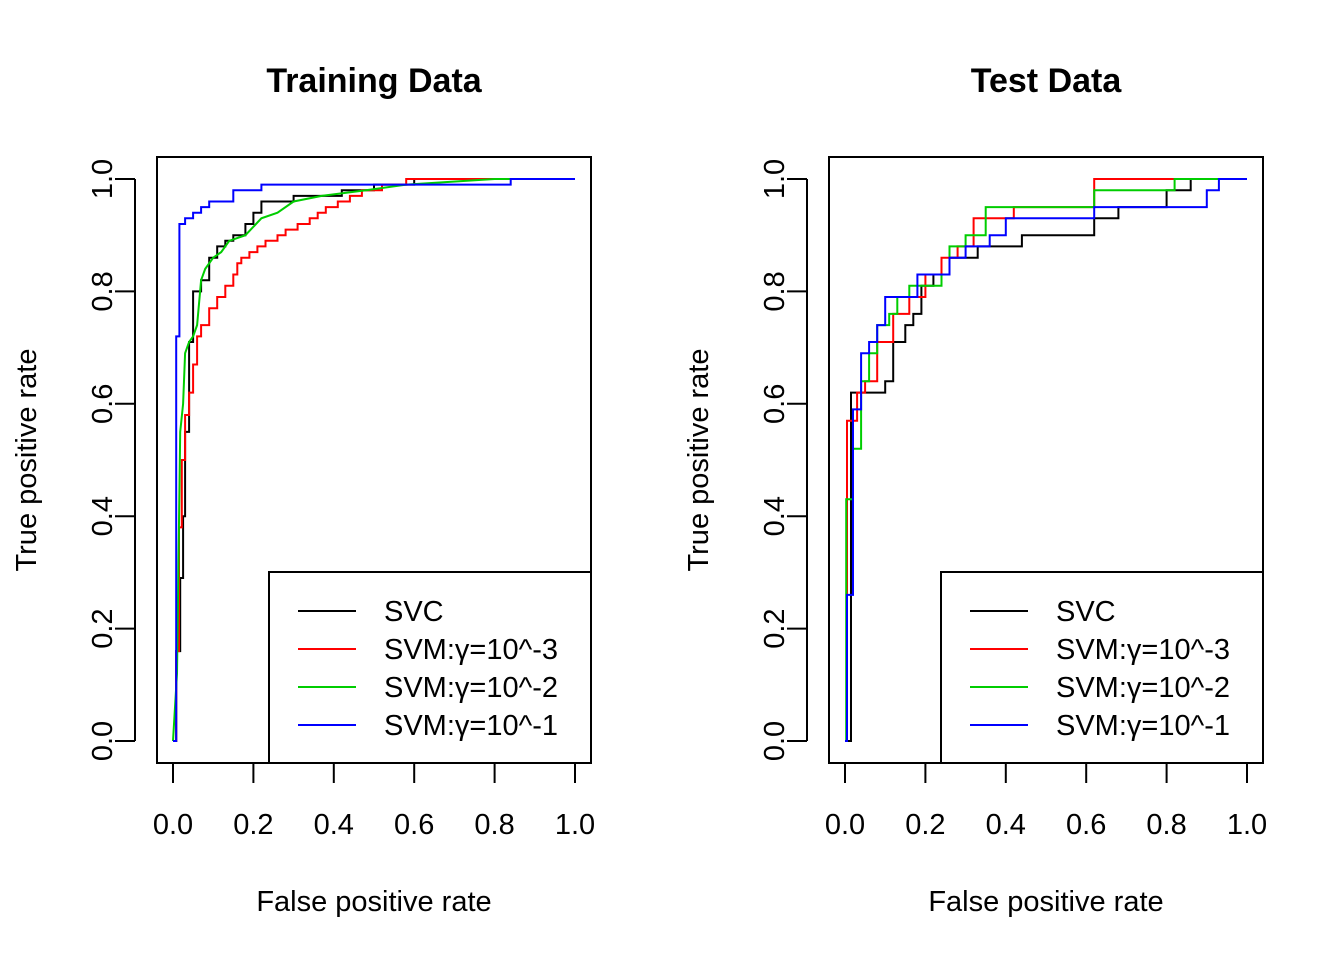 The width and height of the screenshot is (1344, 960). I want to click on chart-title: Test Data, so click(1047, 81).